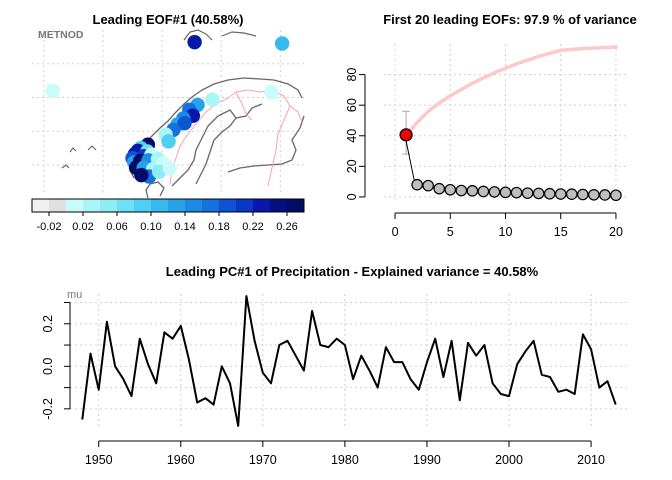 The width and height of the screenshot is (672, 480). Describe the element at coordinates (406, 135) in the screenshot. I see `eof-point-leading` at that location.